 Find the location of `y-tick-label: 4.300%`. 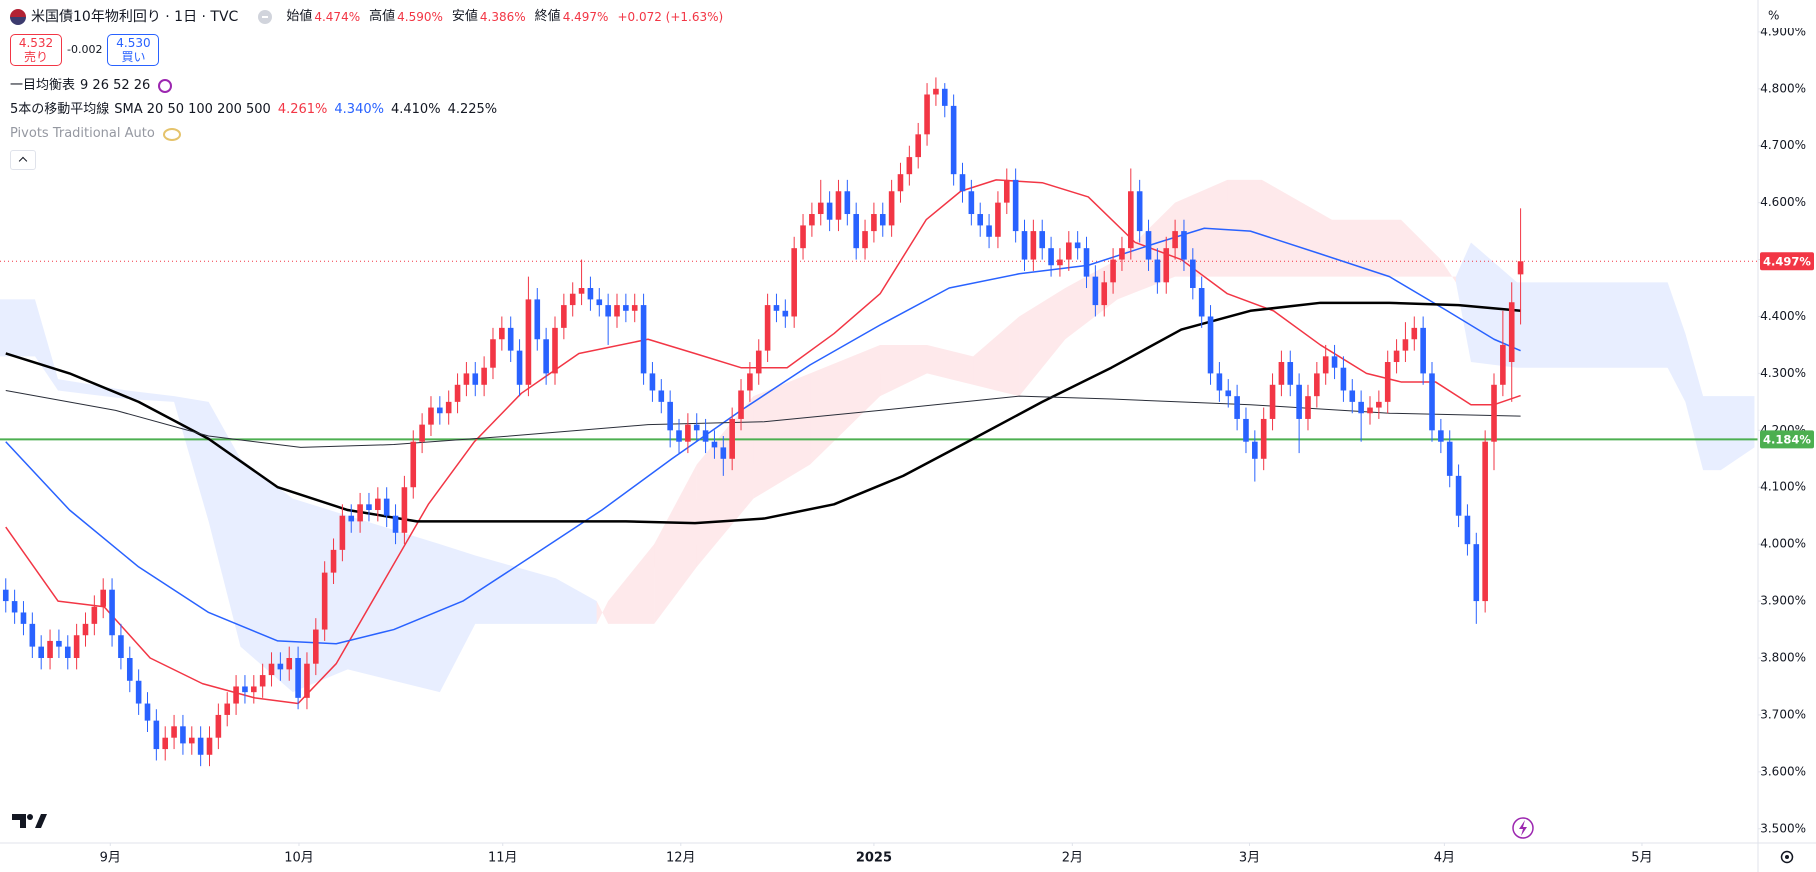

y-tick-label: 4.300% is located at coordinates (1783, 373).